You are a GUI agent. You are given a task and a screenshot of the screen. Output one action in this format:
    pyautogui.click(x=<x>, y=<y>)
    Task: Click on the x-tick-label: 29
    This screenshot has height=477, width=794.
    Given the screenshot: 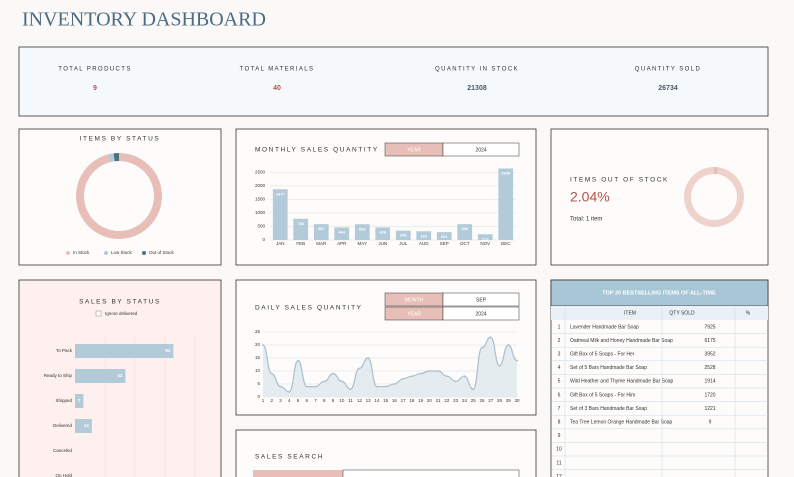 What is the action you would take?
    pyautogui.click(x=509, y=400)
    